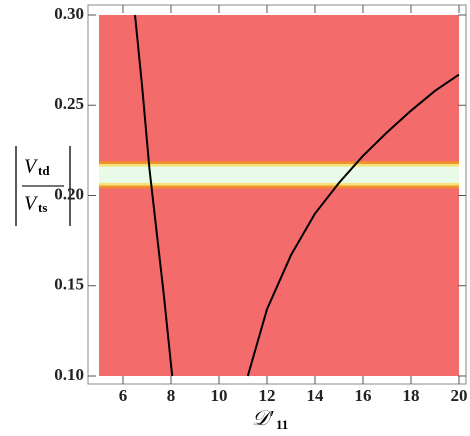 This screenshot has width=470, height=436. What do you see at coordinates (31, 204) in the screenshot?
I see `denominator: V` at bounding box center [31, 204].